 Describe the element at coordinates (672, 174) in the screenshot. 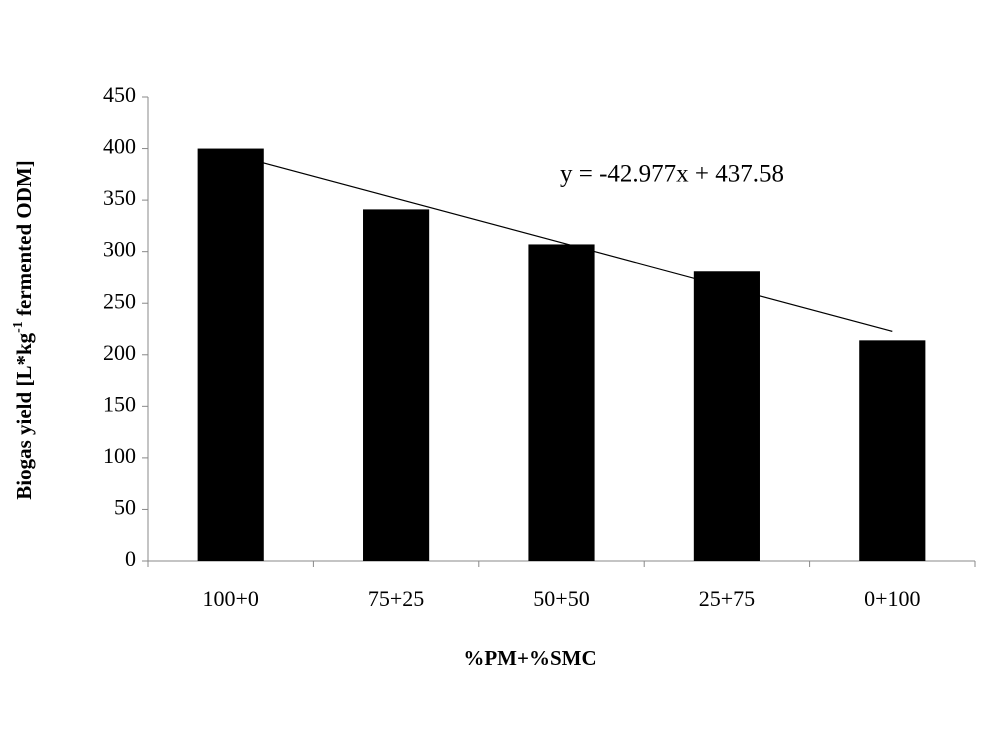

I see `trendline-equation: y = -42.977x + 437.58` at that location.